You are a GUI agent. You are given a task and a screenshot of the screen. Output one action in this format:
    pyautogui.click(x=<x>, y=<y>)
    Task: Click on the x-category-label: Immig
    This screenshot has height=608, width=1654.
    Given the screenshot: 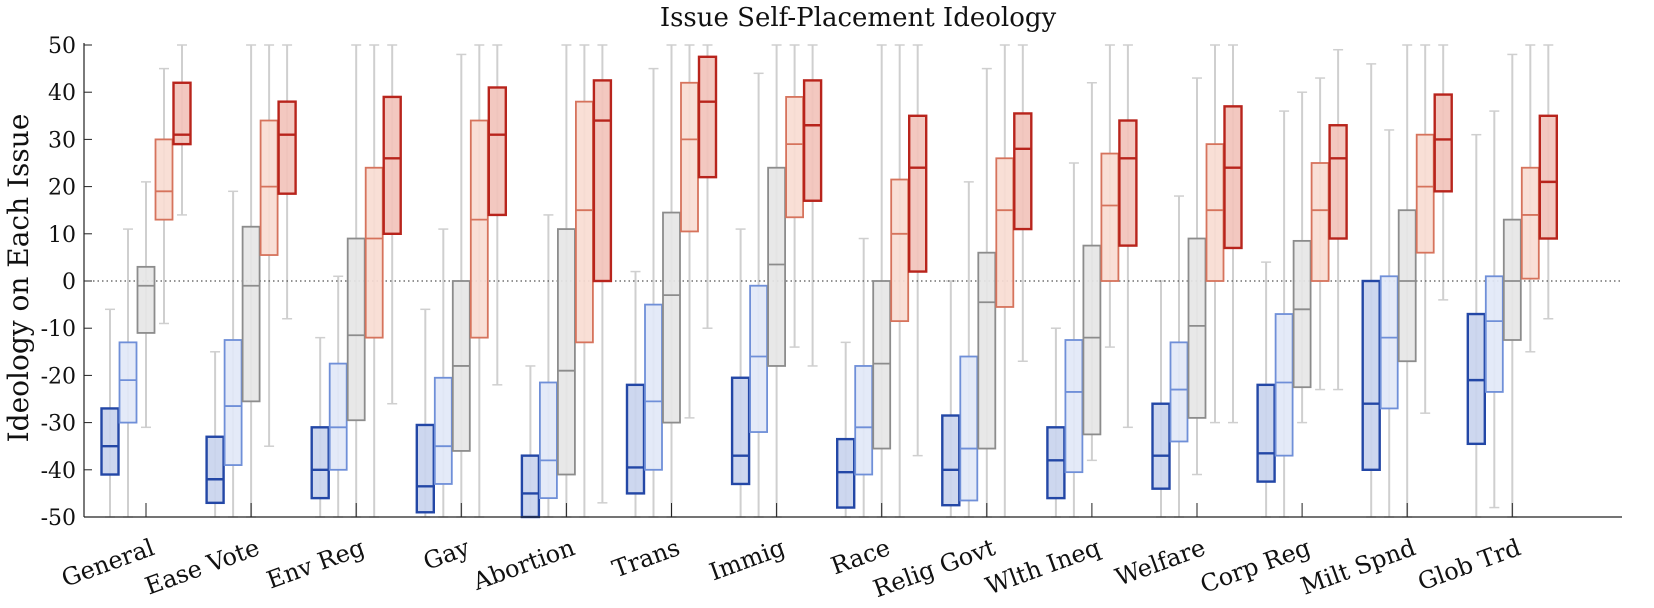 What is the action you would take?
    pyautogui.click(x=747, y=559)
    